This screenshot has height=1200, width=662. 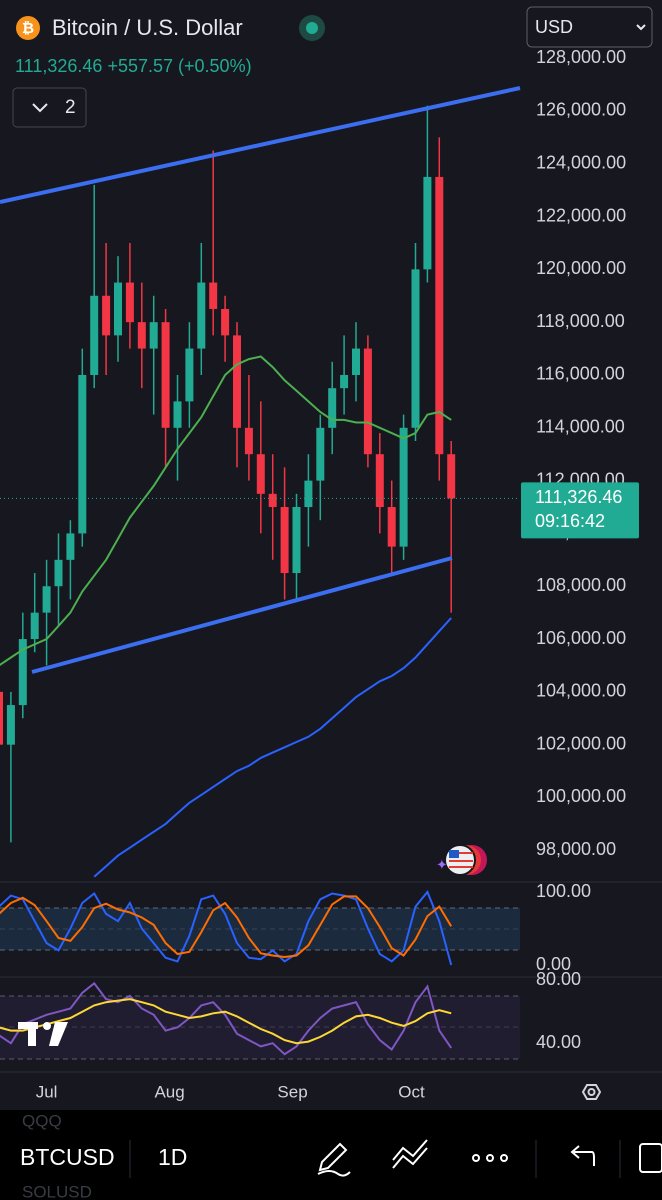 I want to click on y-tick-label: 102,000.00, so click(x=581, y=743).